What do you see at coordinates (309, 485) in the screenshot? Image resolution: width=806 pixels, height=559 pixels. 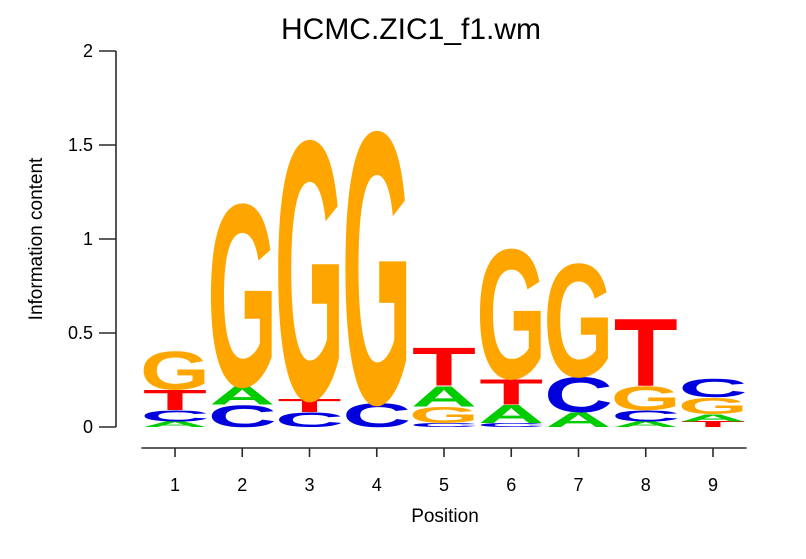 I see `x-axis-tick-label: 3` at bounding box center [309, 485].